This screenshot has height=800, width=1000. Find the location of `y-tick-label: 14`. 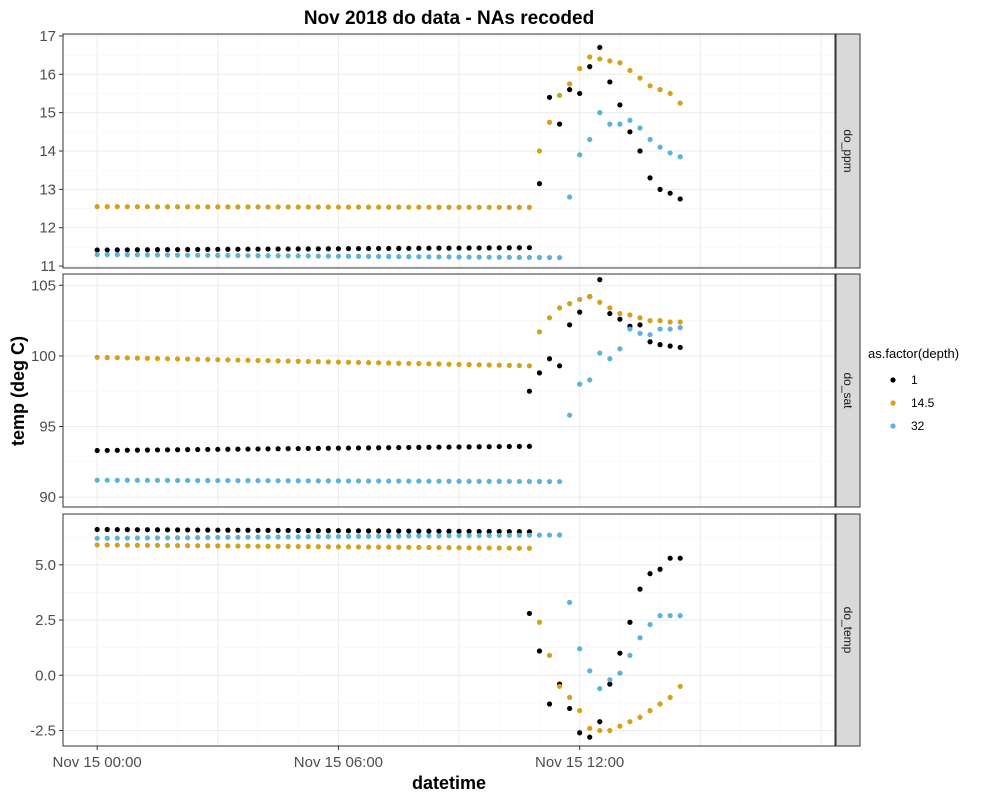

y-tick-label: 14 is located at coordinates (47, 151).